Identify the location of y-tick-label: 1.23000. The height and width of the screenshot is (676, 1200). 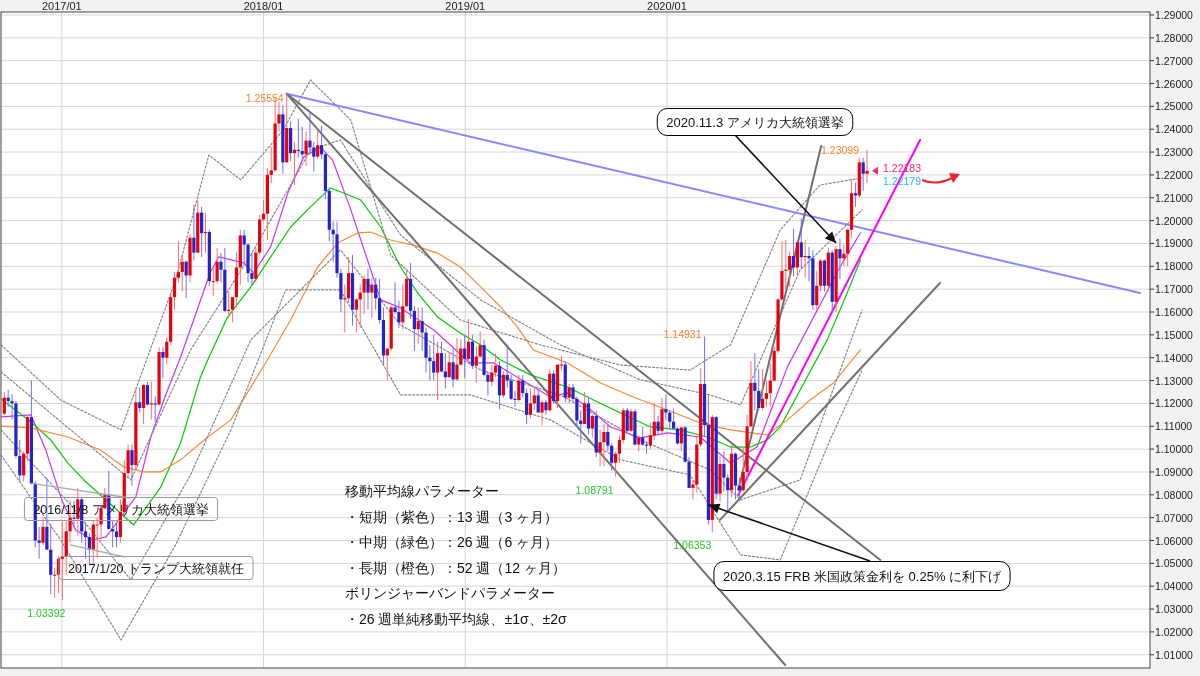
(1174, 152).